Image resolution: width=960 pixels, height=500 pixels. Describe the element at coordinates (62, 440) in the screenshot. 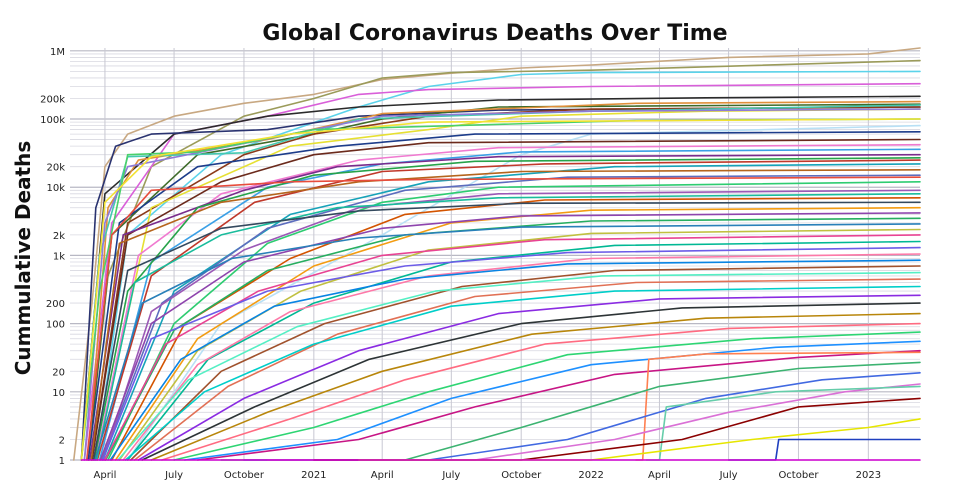

I see `y-tick-label: 2` at that location.